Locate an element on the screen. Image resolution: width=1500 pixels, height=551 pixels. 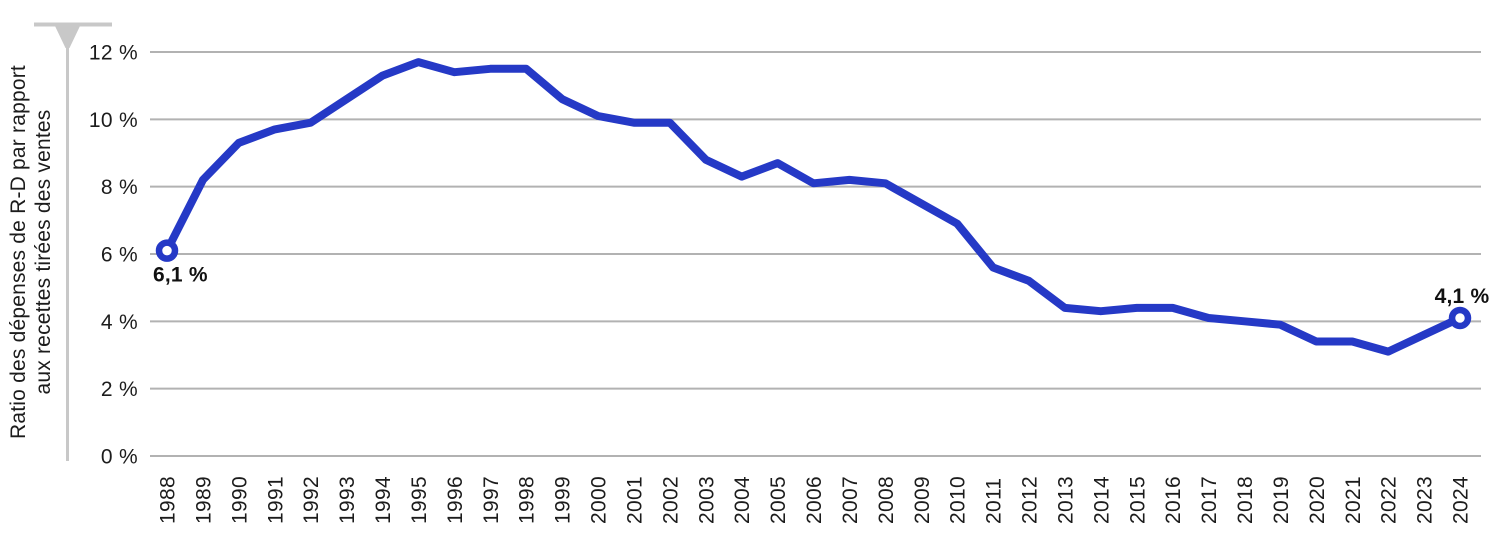
x-tick-label: 2010 is located at coordinates (958, 500).